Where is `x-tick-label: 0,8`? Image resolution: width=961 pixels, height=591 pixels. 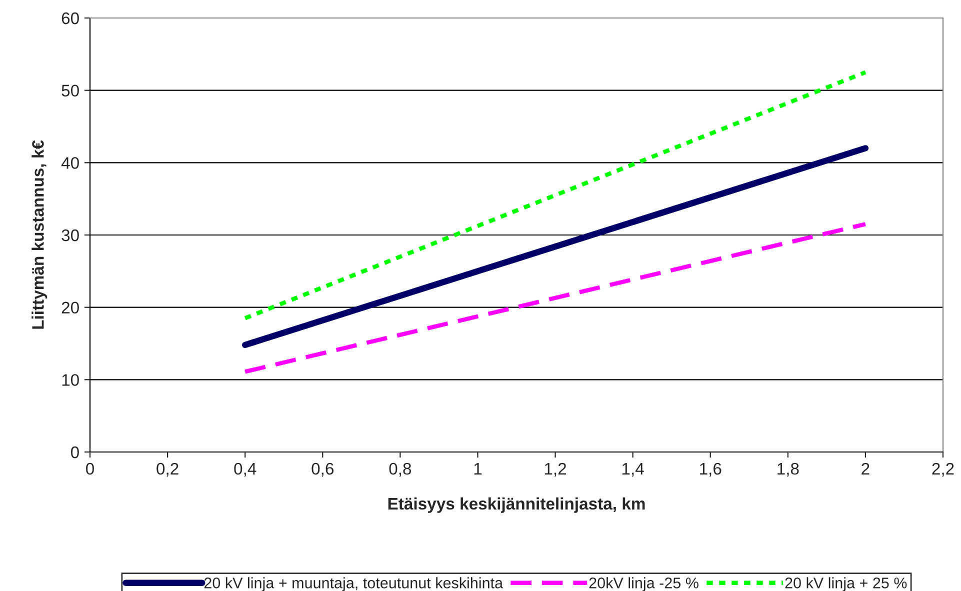
x-tick-label: 0,8 is located at coordinates (400, 469).